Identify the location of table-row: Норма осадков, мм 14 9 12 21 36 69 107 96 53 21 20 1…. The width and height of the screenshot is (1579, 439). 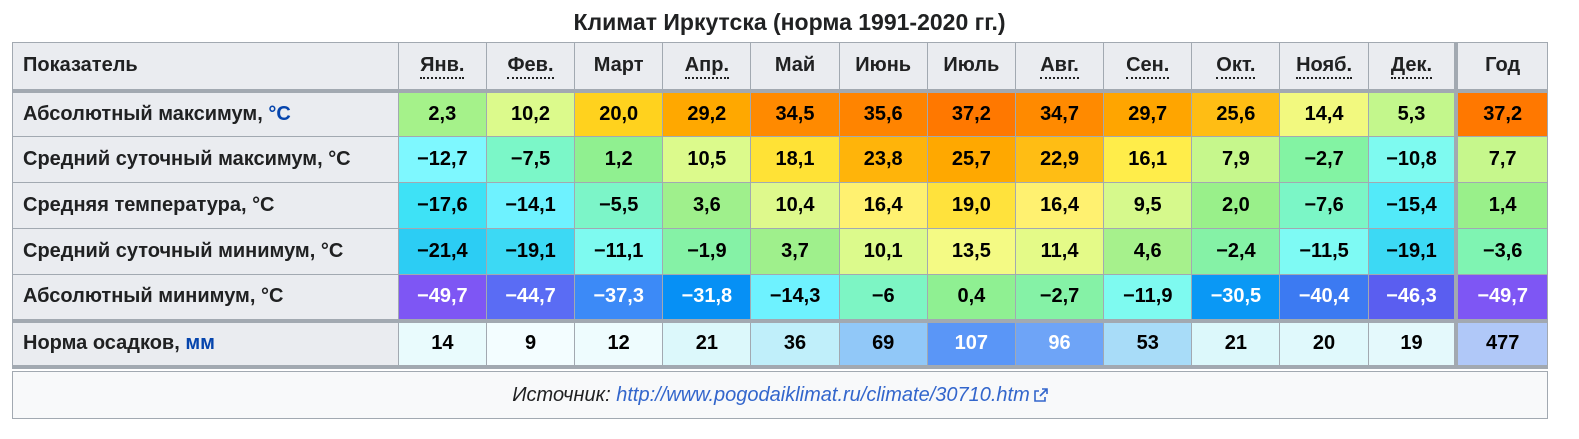
(780, 343).